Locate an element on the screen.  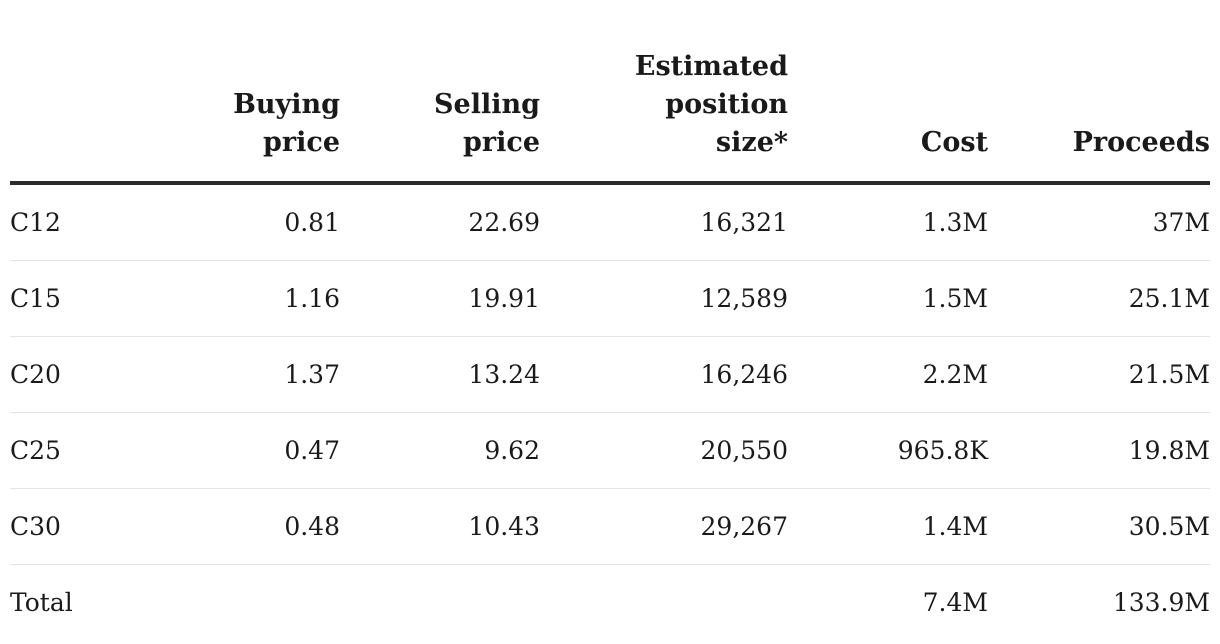
table-row: C30 0.48 10.43 29,267 1.4M 30.5M is located at coordinates (610, 526).